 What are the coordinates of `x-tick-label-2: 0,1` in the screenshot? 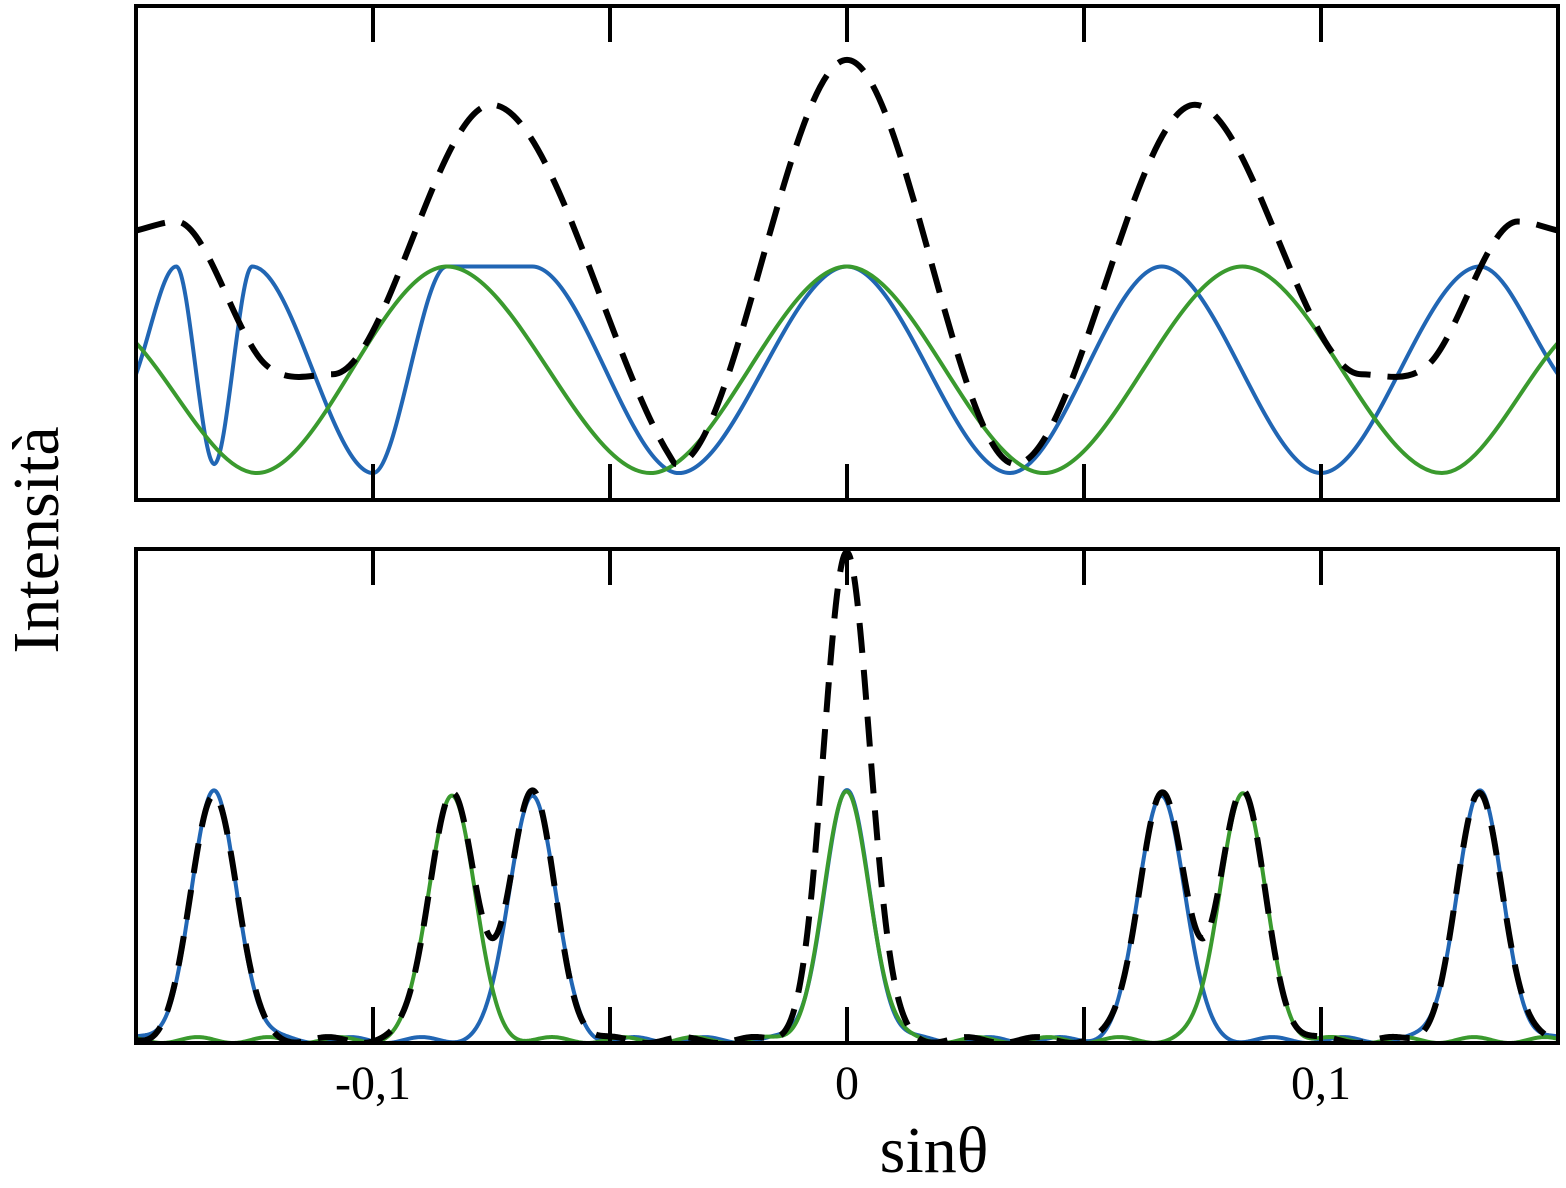 It's located at (1321, 1083).